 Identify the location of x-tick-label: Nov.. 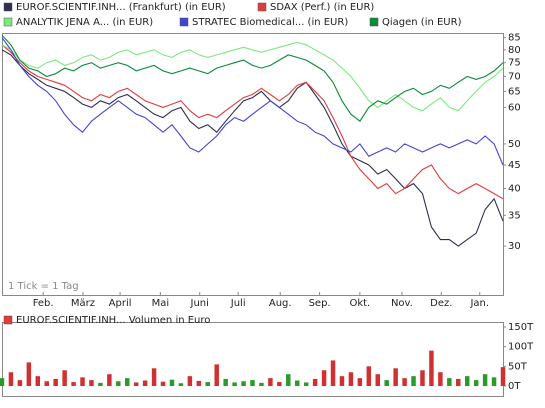
(402, 303).